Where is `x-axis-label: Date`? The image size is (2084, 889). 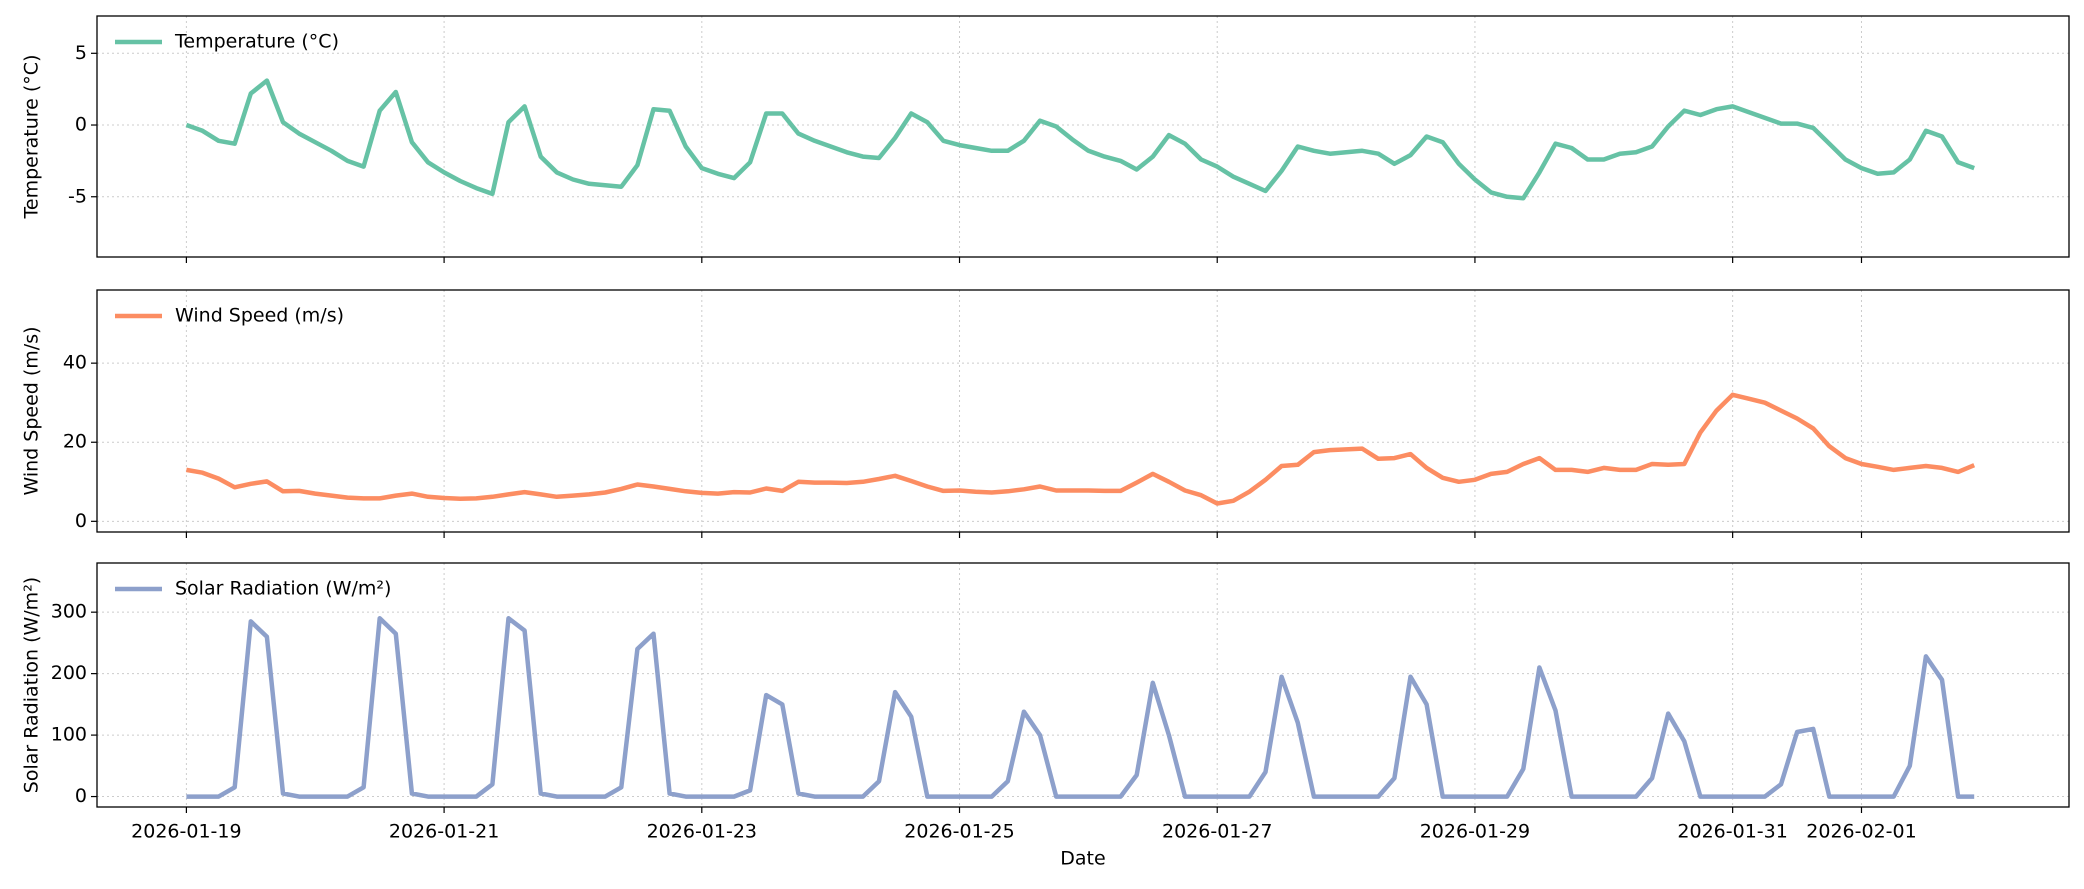 x-axis-label: Date is located at coordinates (1082, 859).